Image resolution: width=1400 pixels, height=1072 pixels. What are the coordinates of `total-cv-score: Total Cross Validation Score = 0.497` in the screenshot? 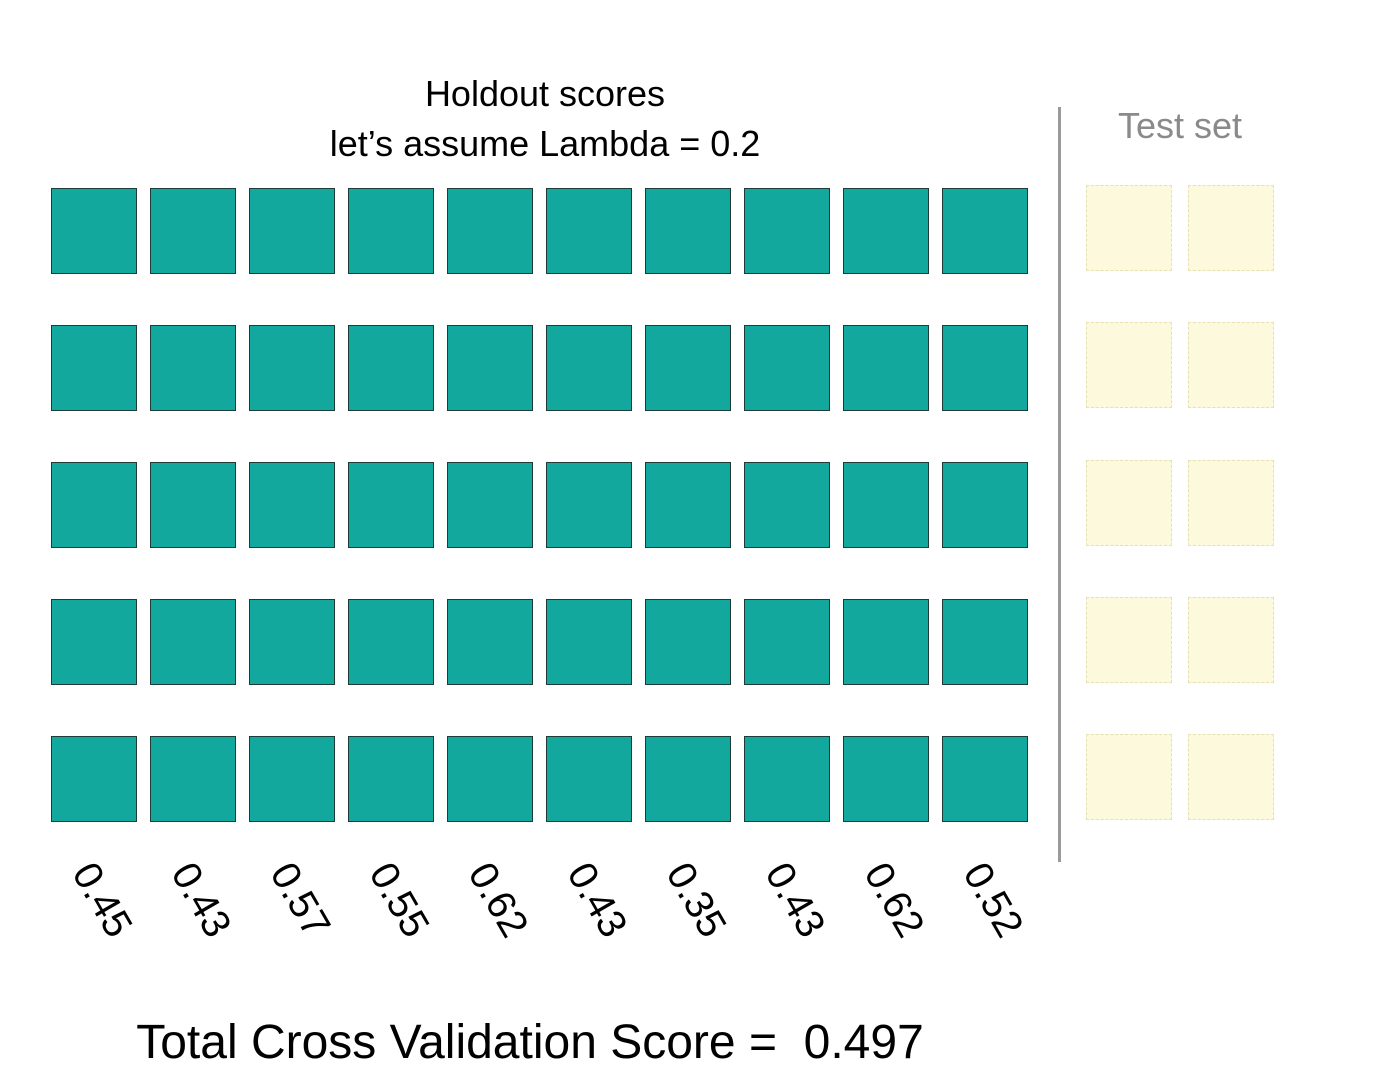 It's located at (530, 1042).